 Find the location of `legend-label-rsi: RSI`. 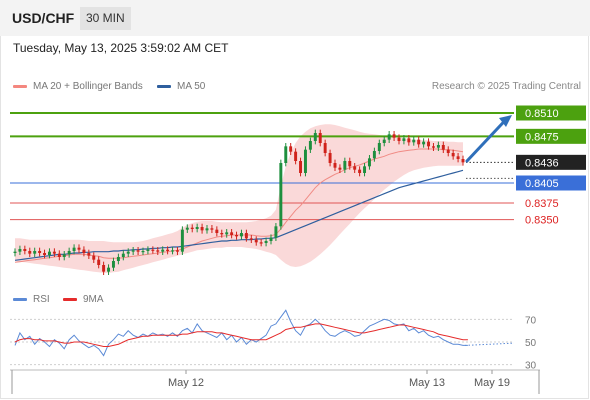

legend-label-rsi: RSI is located at coordinates (41, 299).